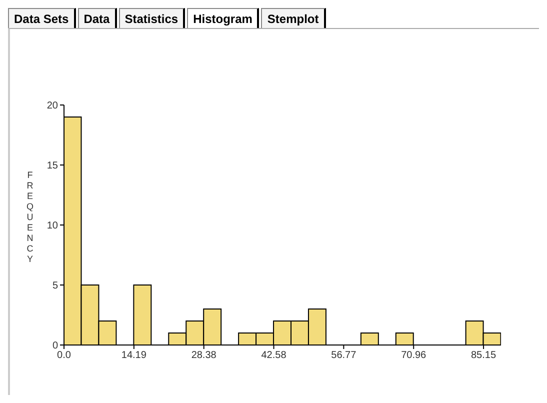  What do you see at coordinates (55, 286) in the screenshot?
I see `y-tick-label: 5` at bounding box center [55, 286].